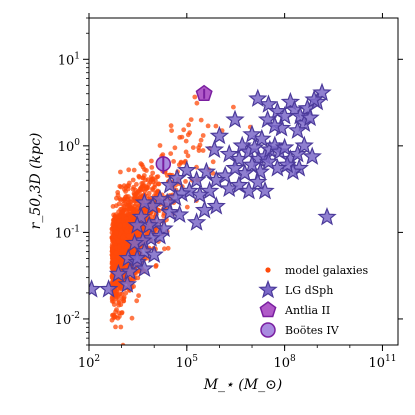 Image resolution: width=415 pixels, height=415 pixels. I want to click on x-tick-label: 105, so click(187, 362).